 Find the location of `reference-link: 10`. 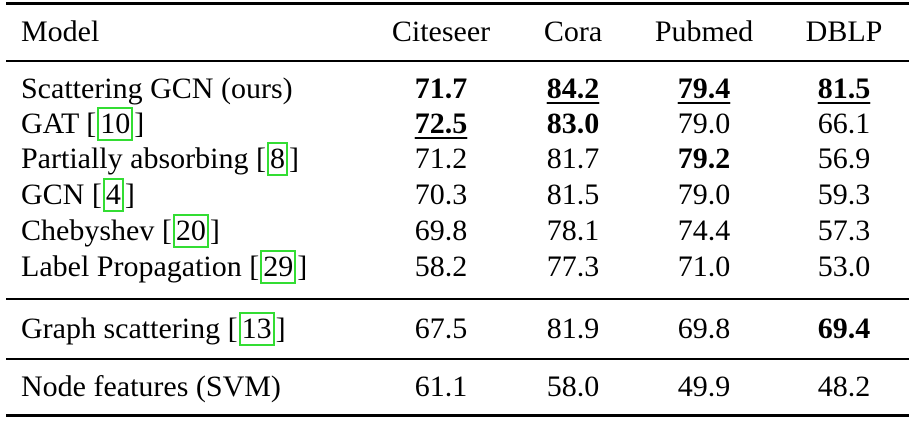

reference-link: 10 is located at coordinates (115, 124).